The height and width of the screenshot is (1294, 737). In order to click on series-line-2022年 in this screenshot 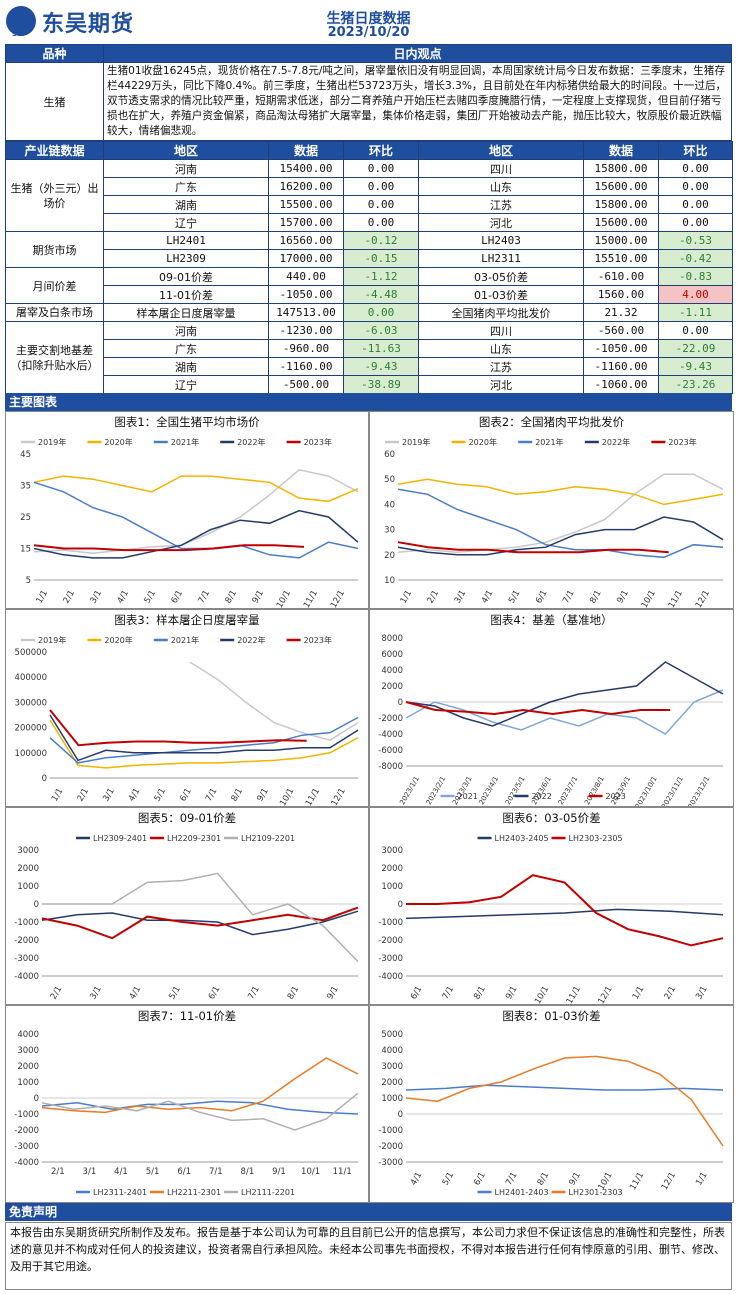, I will do `click(560, 536)`.